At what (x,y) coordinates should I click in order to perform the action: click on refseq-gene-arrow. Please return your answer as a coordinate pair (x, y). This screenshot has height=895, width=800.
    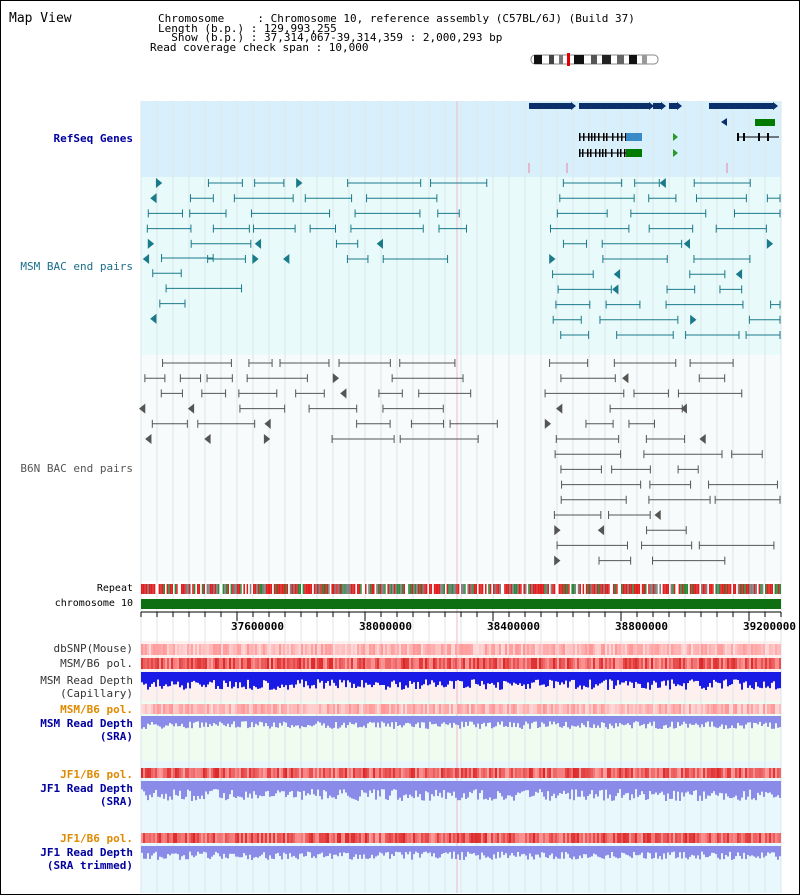
    Looking at the image, I should click on (651, 106).